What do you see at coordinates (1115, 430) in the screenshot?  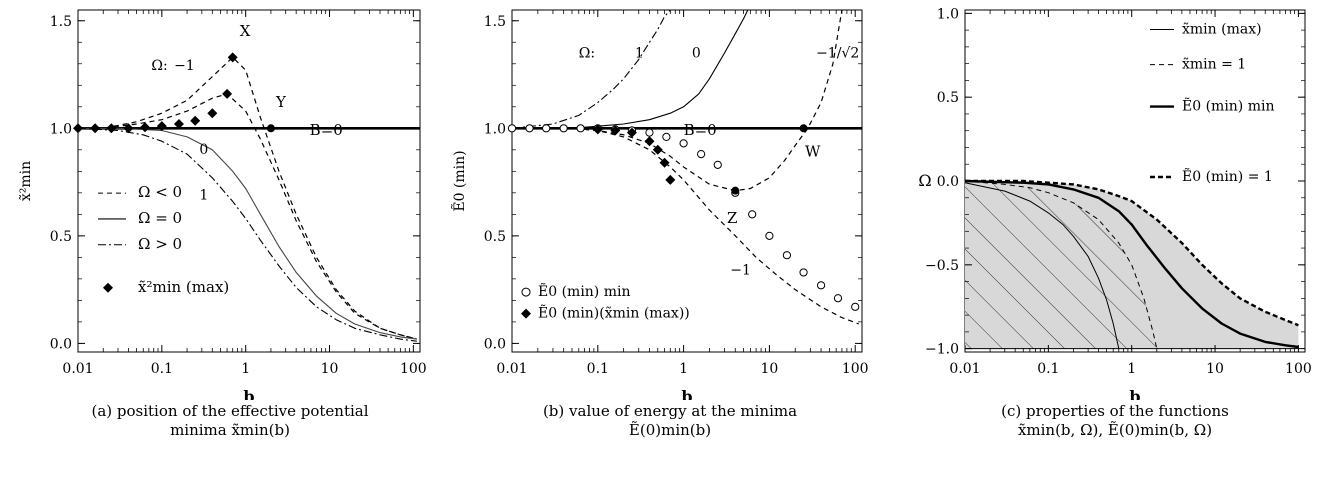 I see `caption-c-line2: x̃min(b, Ω), Ẽ(0)min(b, Ω)` at bounding box center [1115, 430].